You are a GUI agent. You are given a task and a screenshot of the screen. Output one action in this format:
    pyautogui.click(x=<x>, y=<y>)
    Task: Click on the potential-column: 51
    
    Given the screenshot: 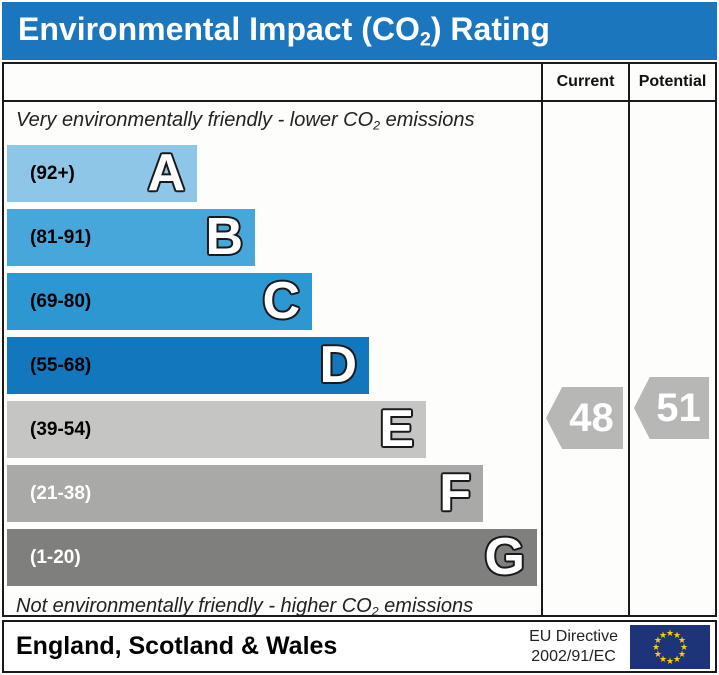 What is the action you would take?
    pyautogui.click(x=671, y=358)
    